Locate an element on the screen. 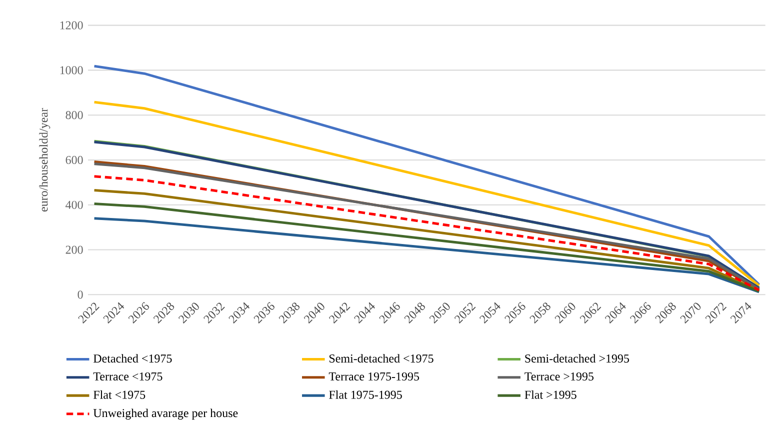 The image size is (775, 448). y-tick-label: 0 is located at coordinates (80, 294).